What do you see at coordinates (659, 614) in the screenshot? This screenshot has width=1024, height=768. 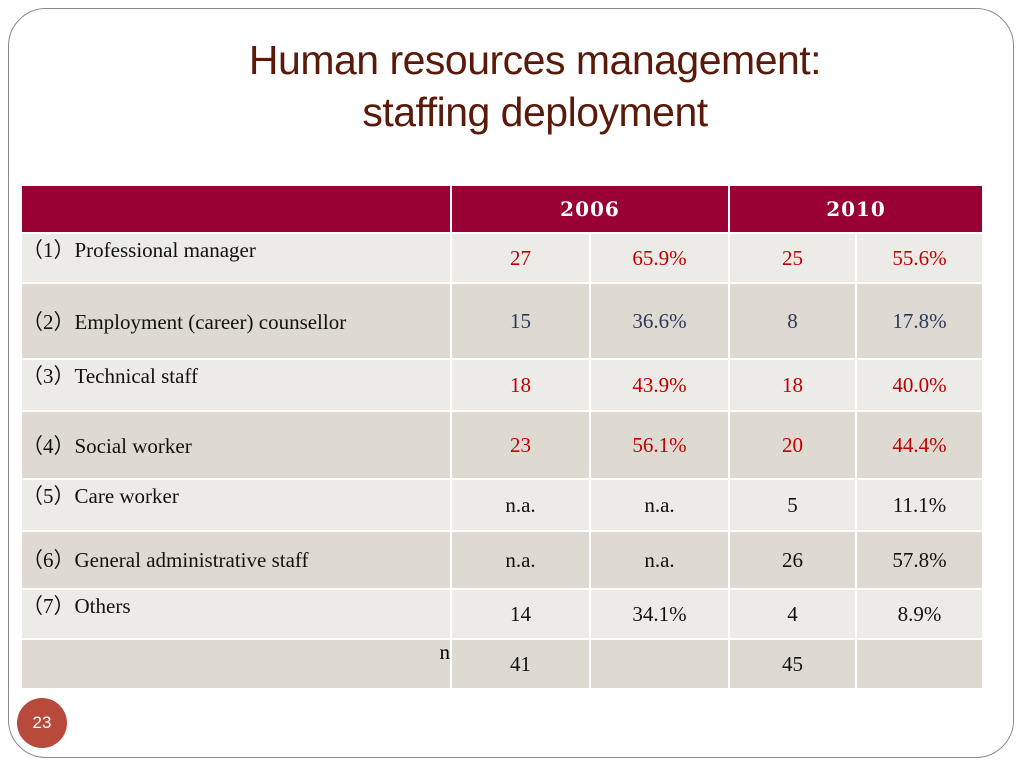 I see `percent-2006: 34.1%` at bounding box center [659, 614].